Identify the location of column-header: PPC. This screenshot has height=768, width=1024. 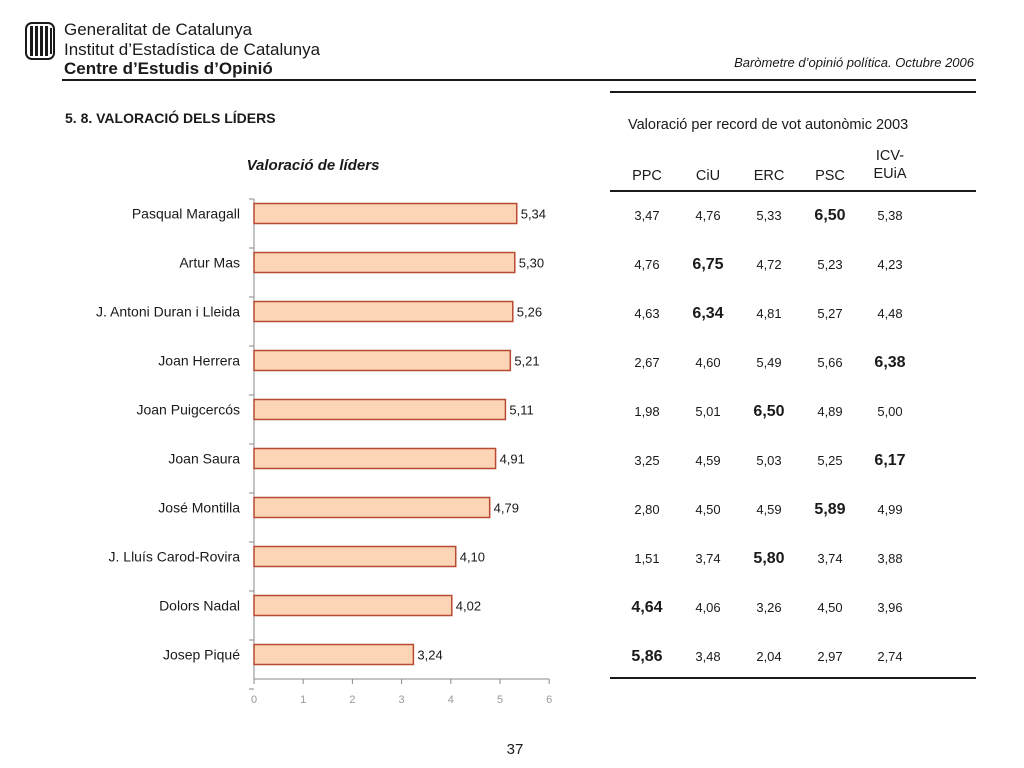
(647, 176).